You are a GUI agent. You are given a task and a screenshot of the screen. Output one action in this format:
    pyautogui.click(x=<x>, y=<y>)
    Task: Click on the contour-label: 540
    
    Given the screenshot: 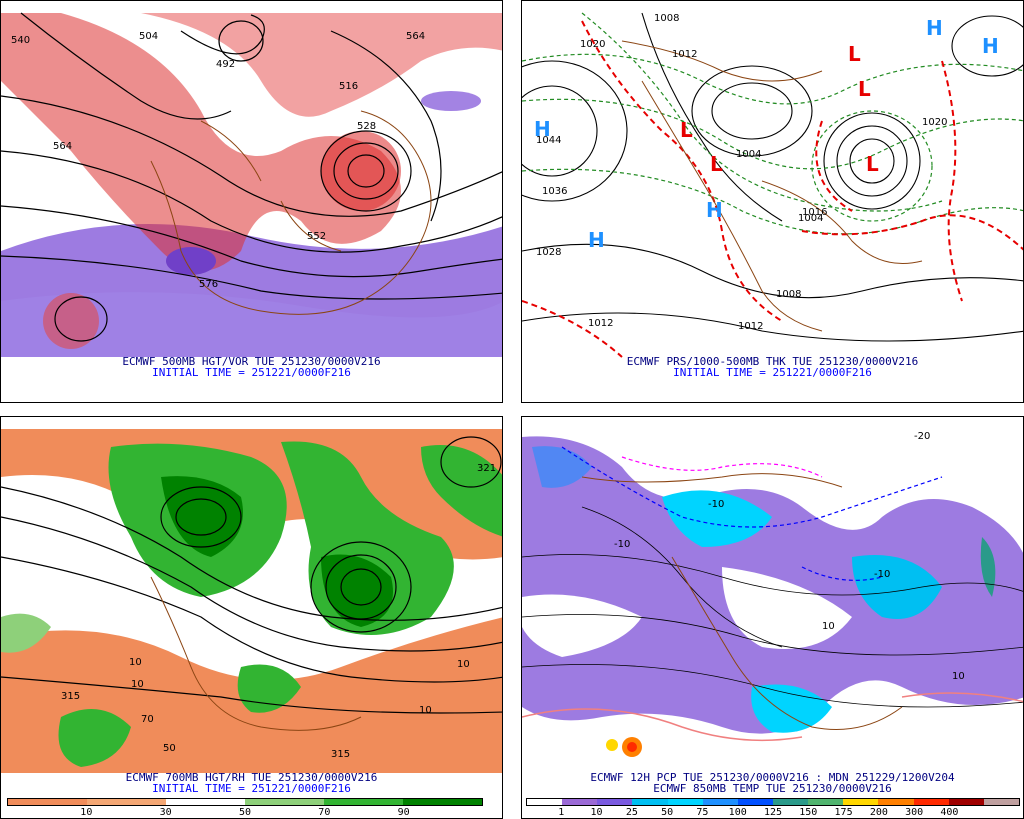 What is the action you would take?
    pyautogui.click(x=20, y=40)
    